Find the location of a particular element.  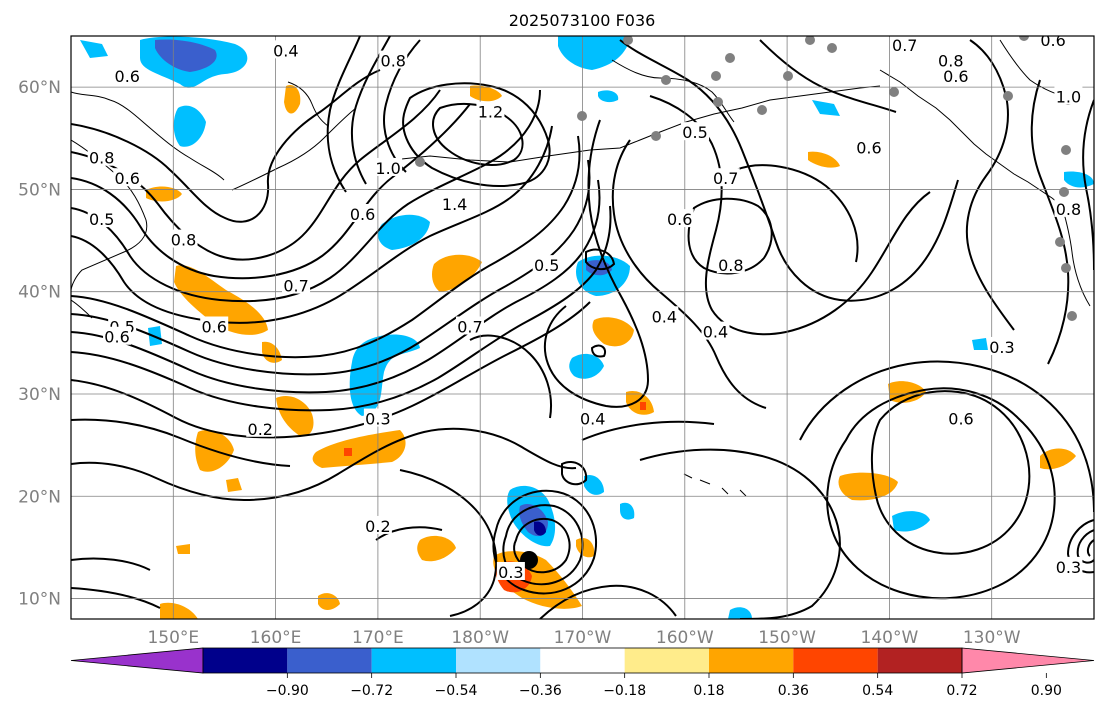

colorbar-tick-label: 0.36 is located at coordinates (793, 691).